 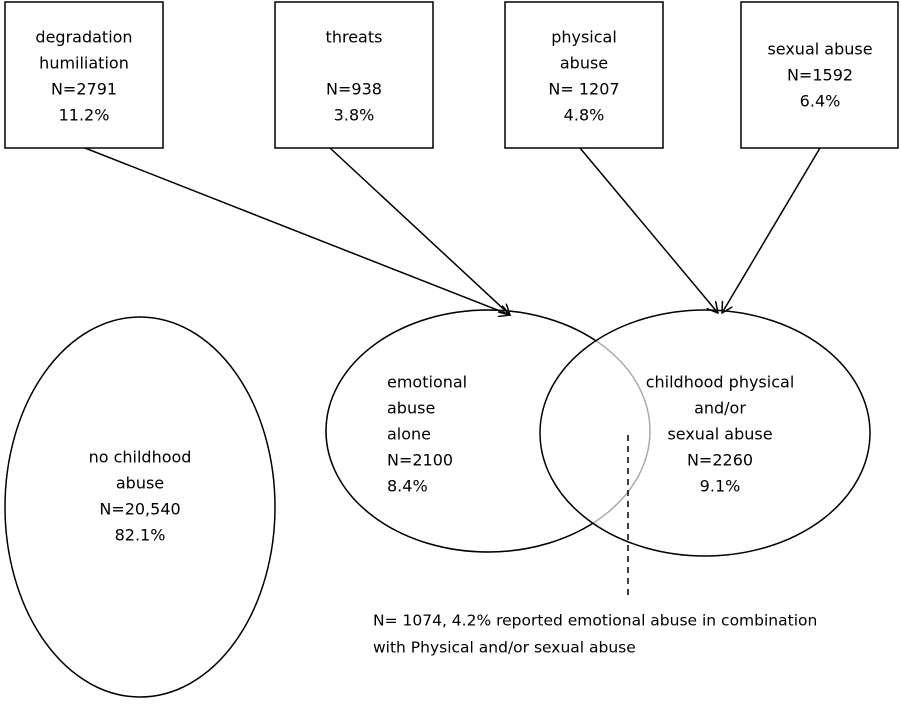 I want to click on group-text: childhood physical, so click(x=720, y=382).